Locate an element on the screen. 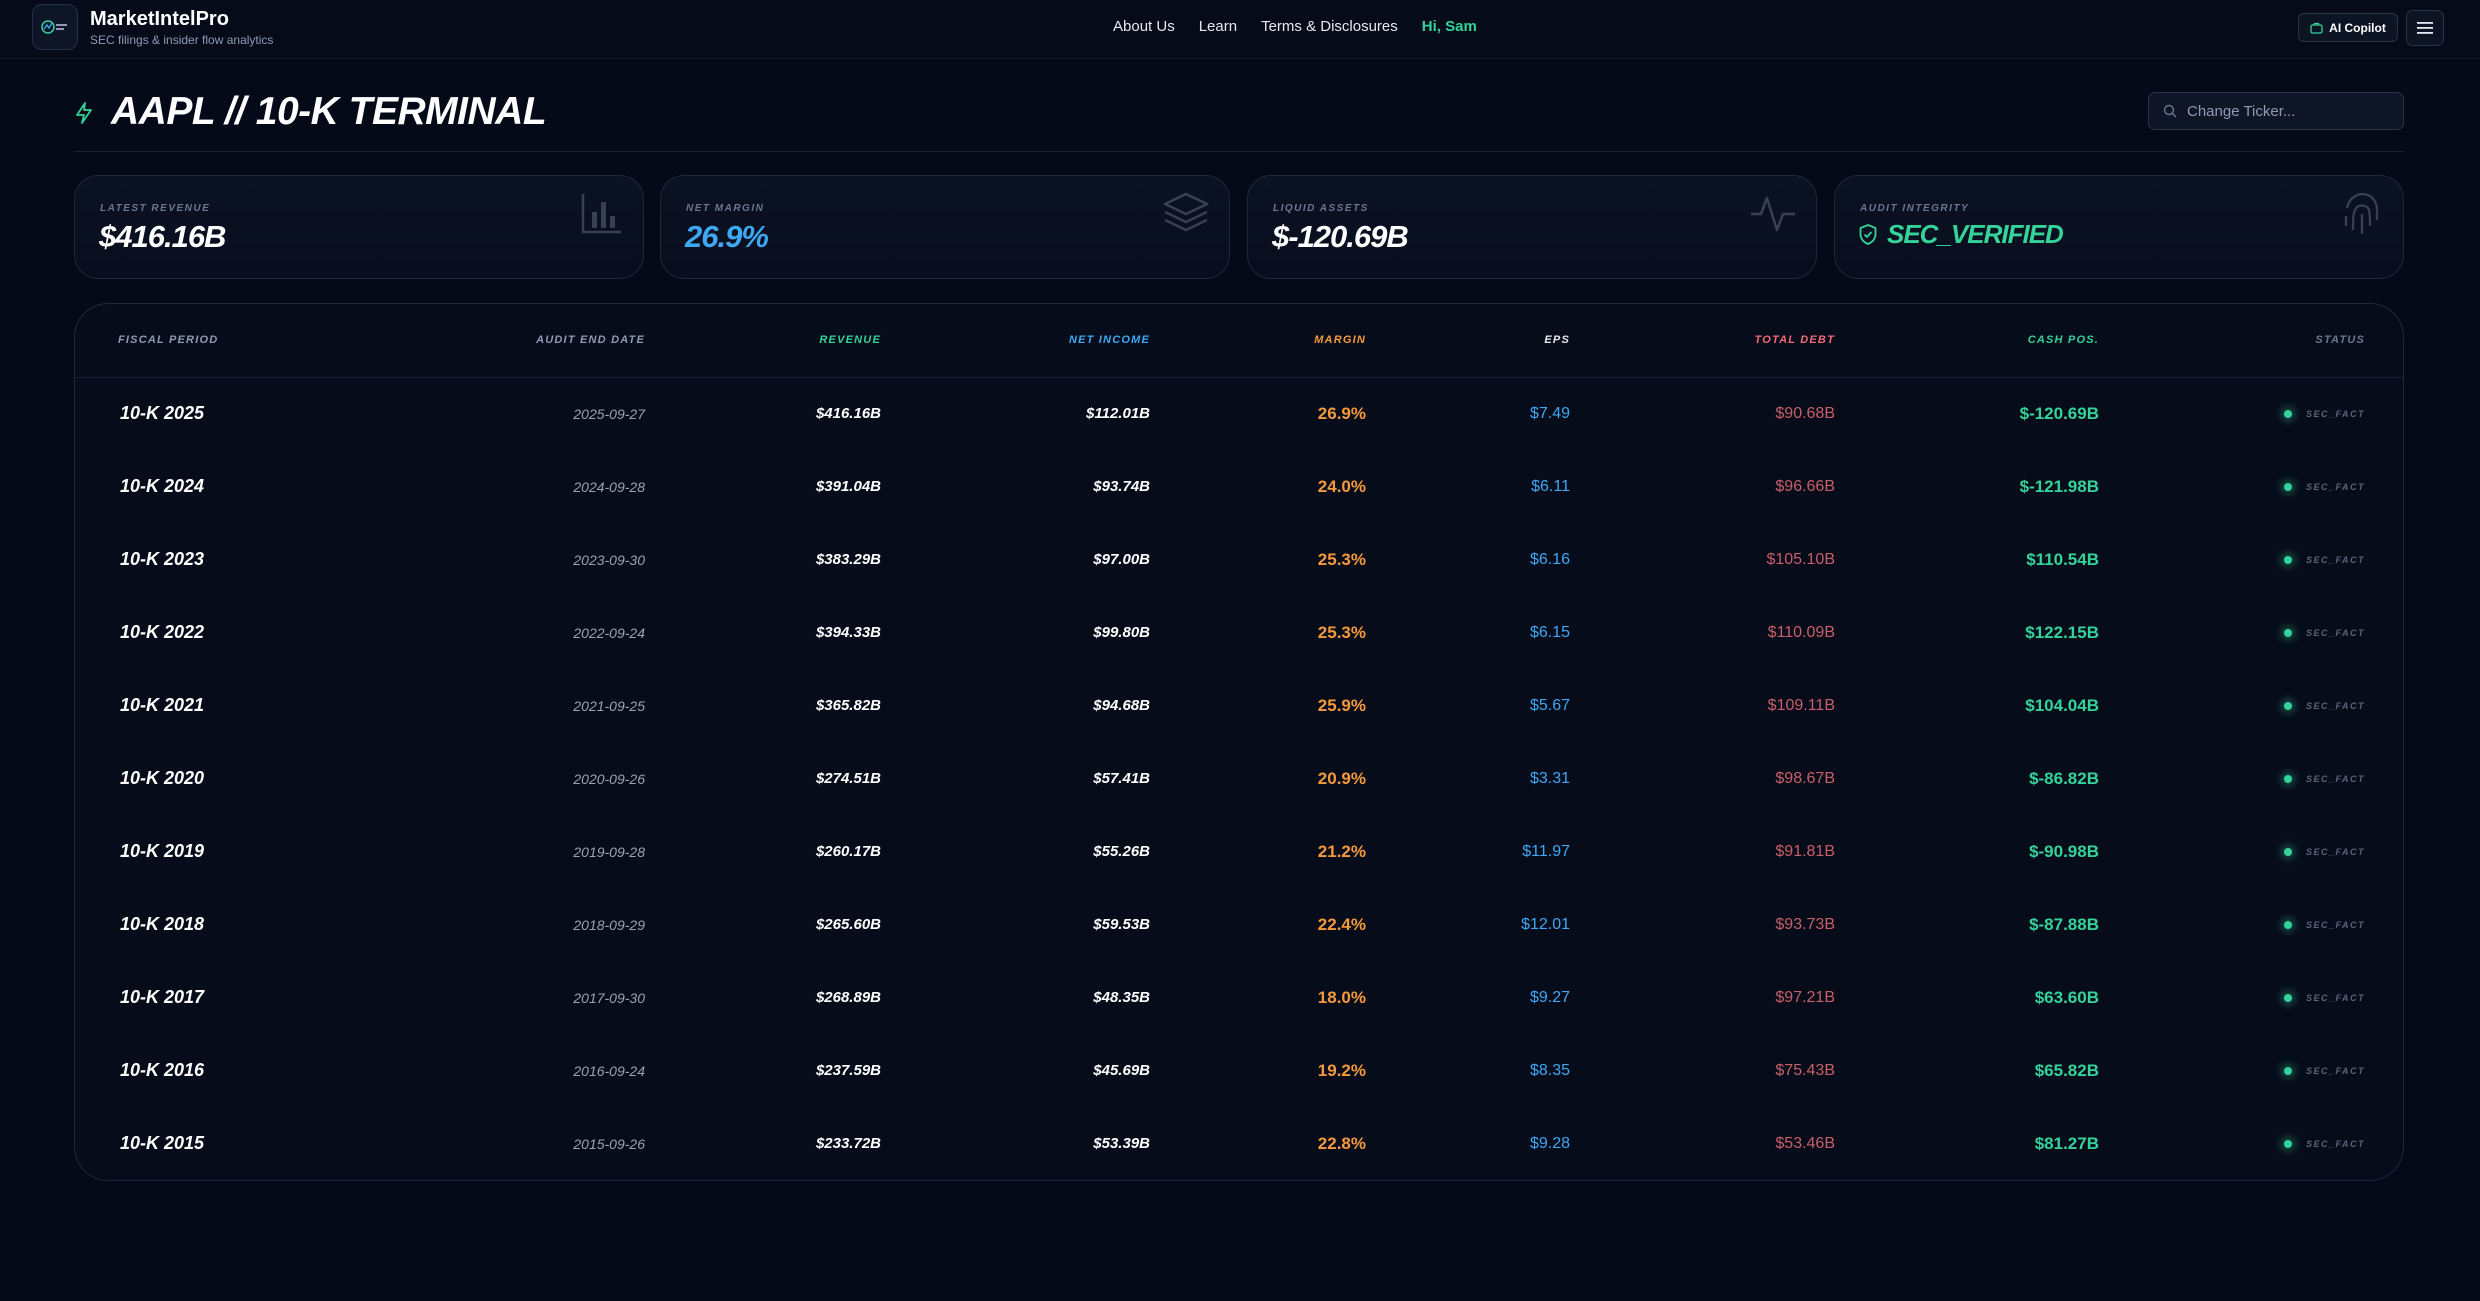 The width and height of the screenshot is (2480, 1301). column-header-total-debt: TOTAL DEBT is located at coordinates (1794, 340).